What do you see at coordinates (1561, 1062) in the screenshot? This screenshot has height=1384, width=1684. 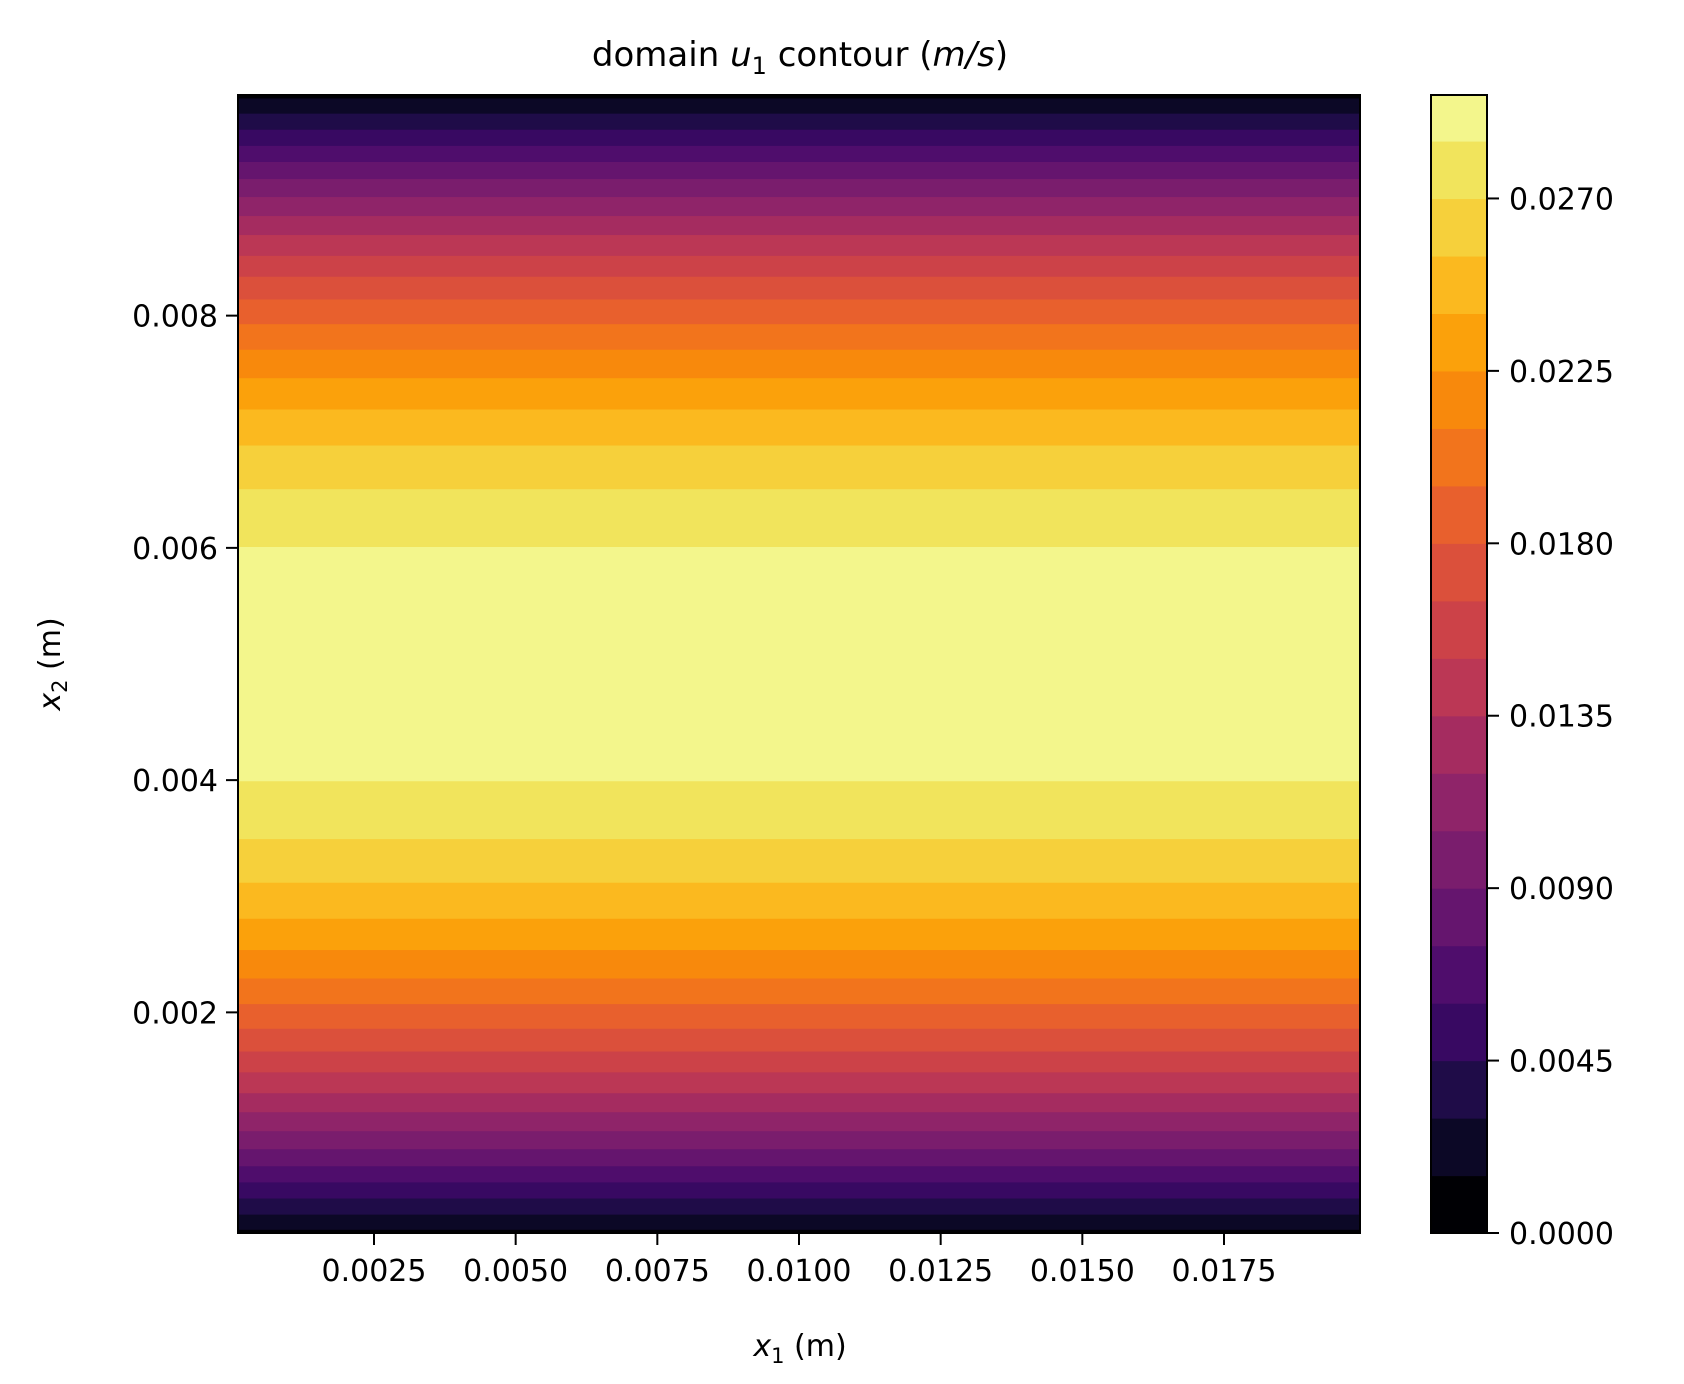 I see `colorbar-tick-label: 0.0045` at bounding box center [1561, 1062].